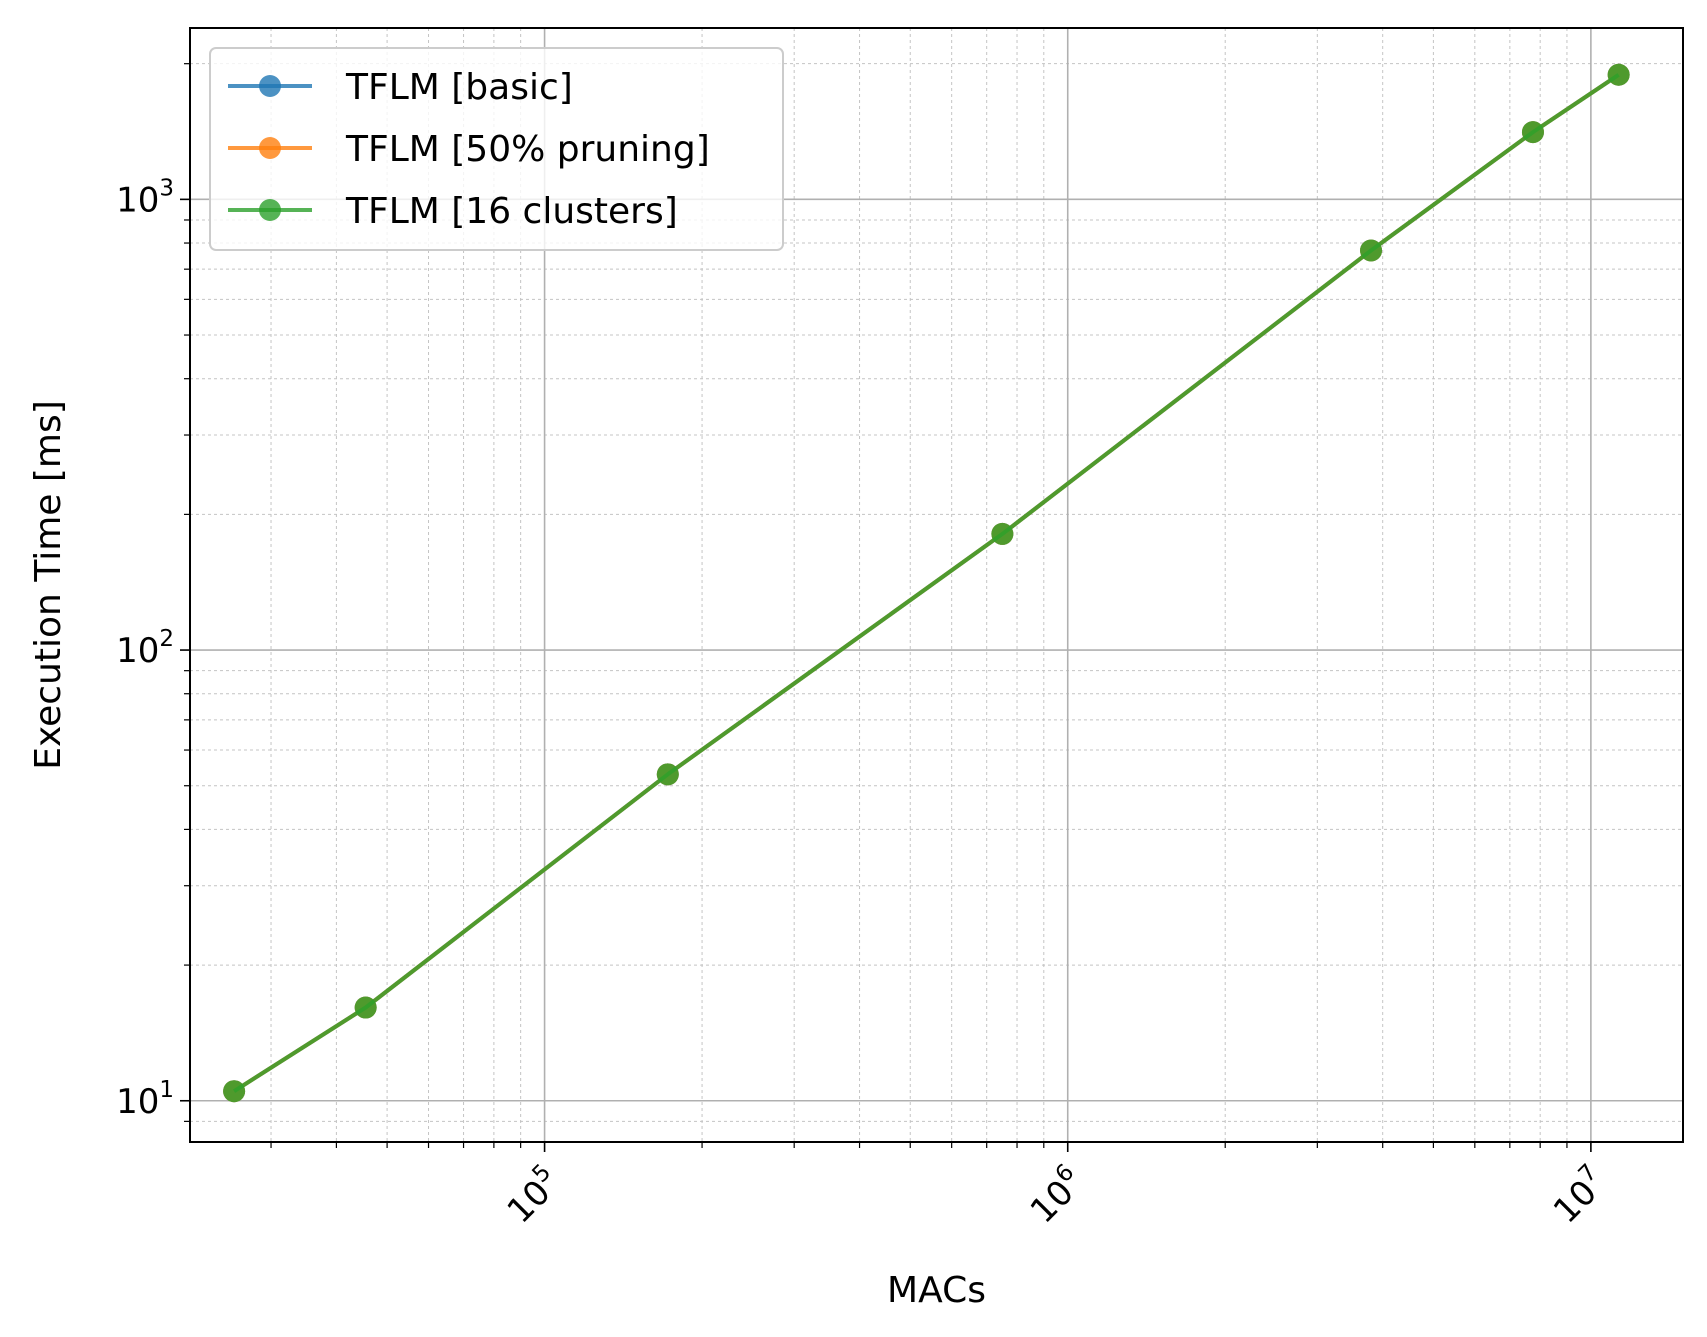 The width and height of the screenshot is (1707, 1337). I want to click on legend-item: TFLM [50% pruning], so click(469, 149).